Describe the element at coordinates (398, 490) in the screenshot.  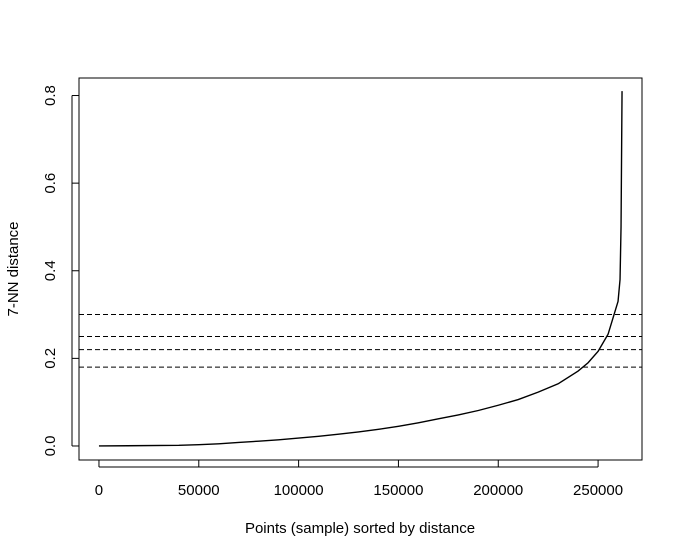
I see `x-tick-label-3: 150000` at that location.